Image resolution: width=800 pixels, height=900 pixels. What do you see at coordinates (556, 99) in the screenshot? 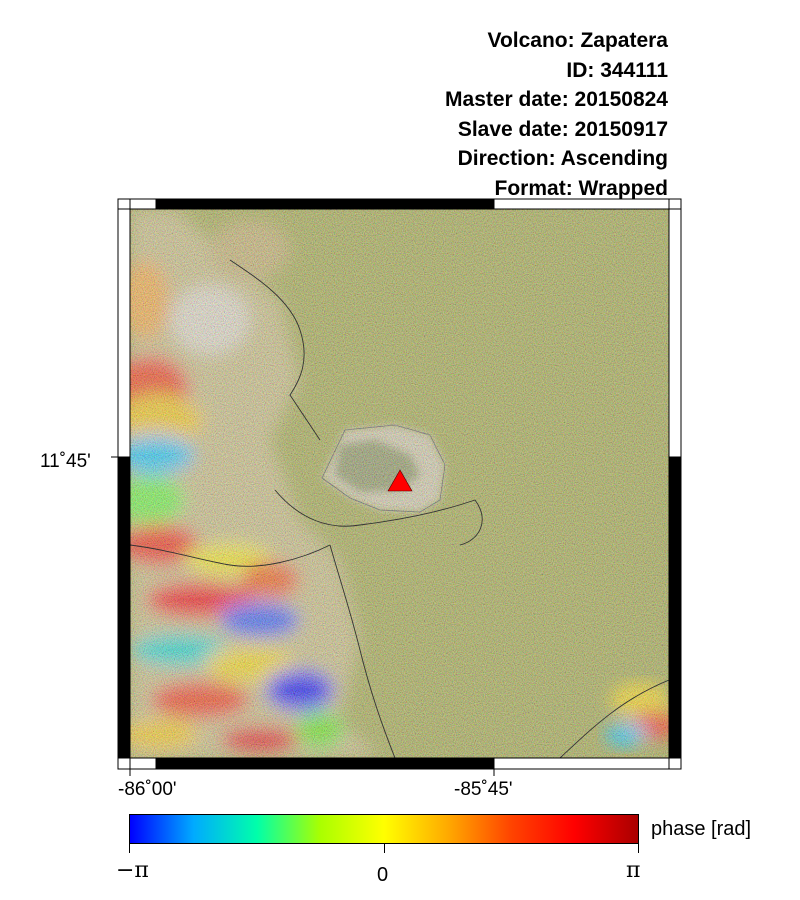
I see `master-date: Master date: 20150824` at bounding box center [556, 99].